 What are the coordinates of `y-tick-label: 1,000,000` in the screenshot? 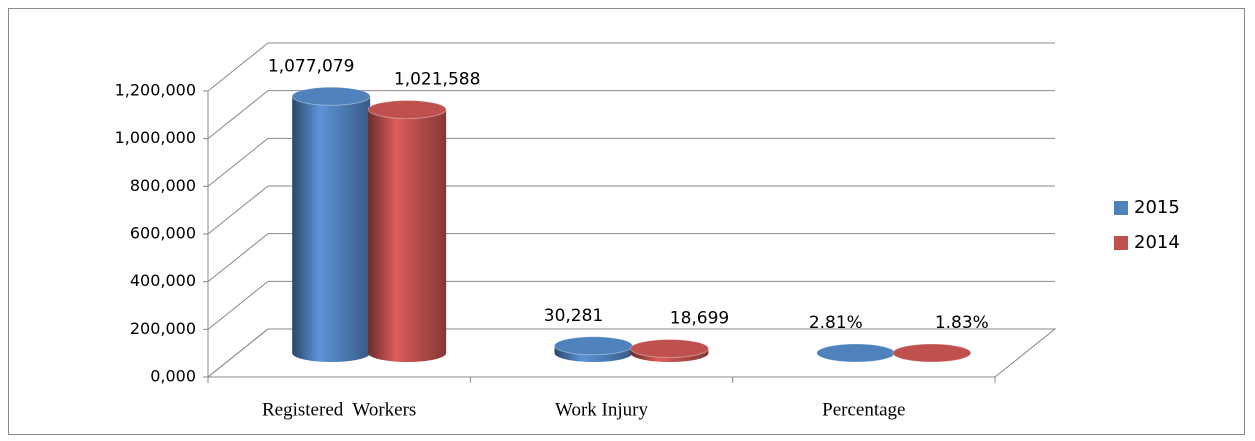 It's located at (155, 137).